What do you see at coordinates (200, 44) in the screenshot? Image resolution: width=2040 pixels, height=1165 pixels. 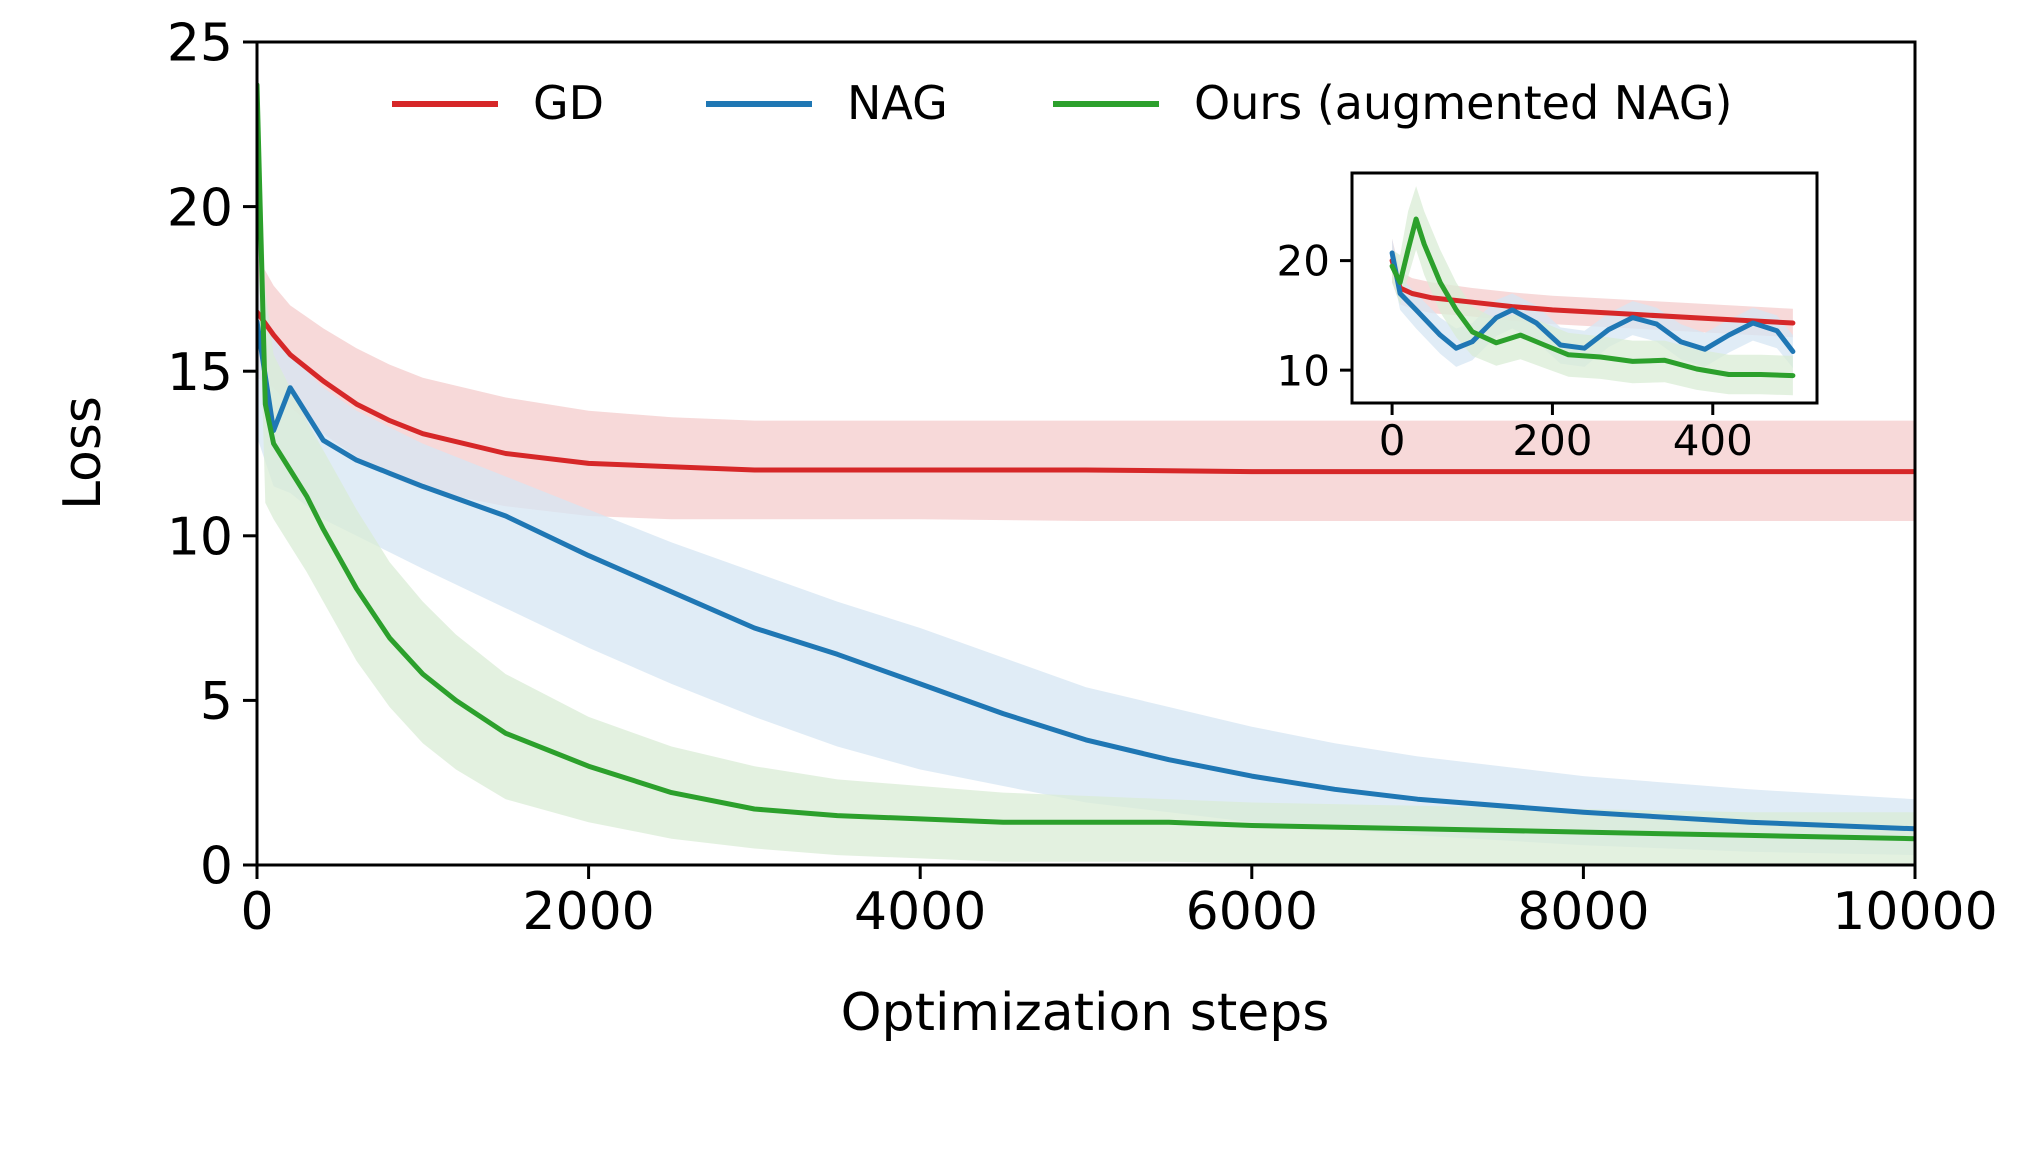 I see `y-tick-label: 25` at bounding box center [200, 44].